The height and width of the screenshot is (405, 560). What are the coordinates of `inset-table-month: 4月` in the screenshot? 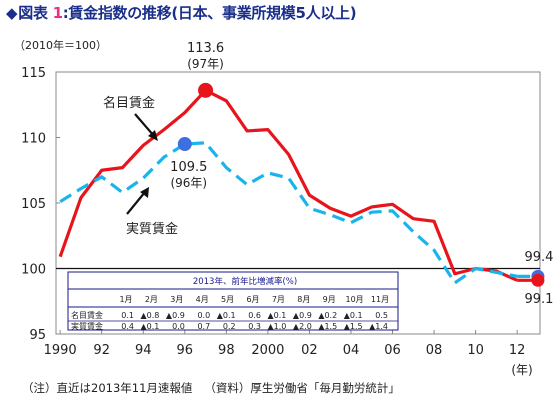 It's located at (202, 299).